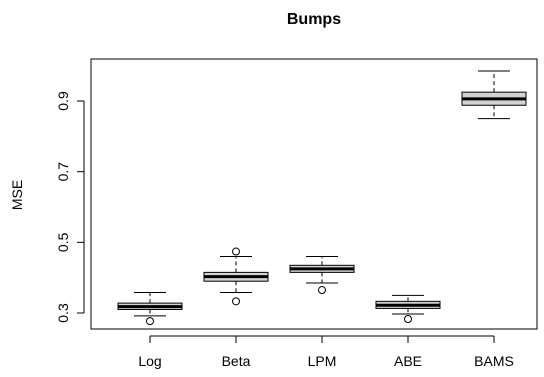  I want to click on x-tick-label: Log, so click(149, 361).